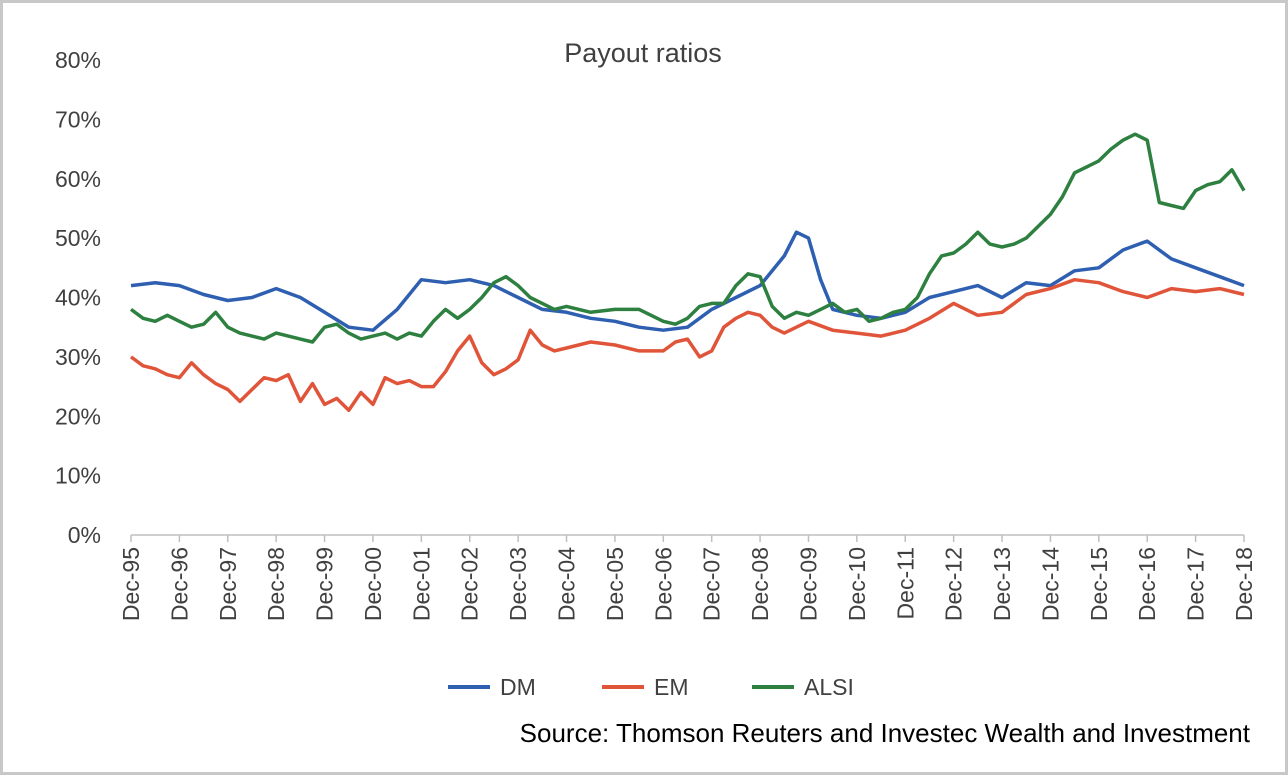 The width and height of the screenshot is (1288, 775). Describe the element at coordinates (712, 584) in the screenshot. I see `x-tick-label: Dec-07` at that location.